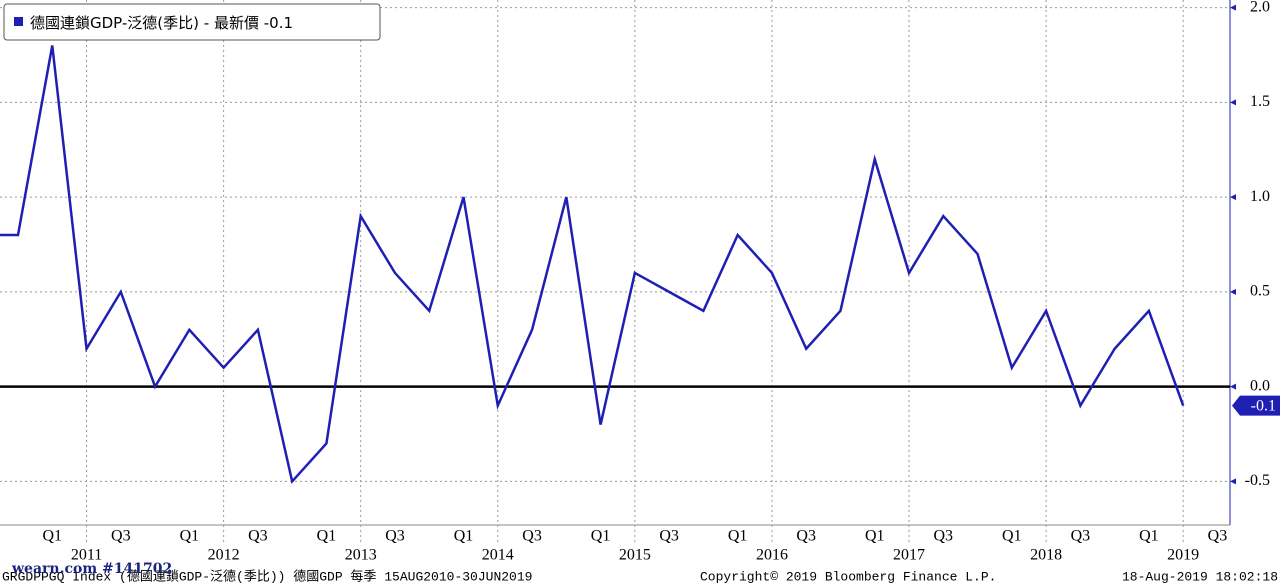  I want to click on legend: 德國連鎖GDP-泛德(季比) - 最新價 -0.1, so click(192, 22).